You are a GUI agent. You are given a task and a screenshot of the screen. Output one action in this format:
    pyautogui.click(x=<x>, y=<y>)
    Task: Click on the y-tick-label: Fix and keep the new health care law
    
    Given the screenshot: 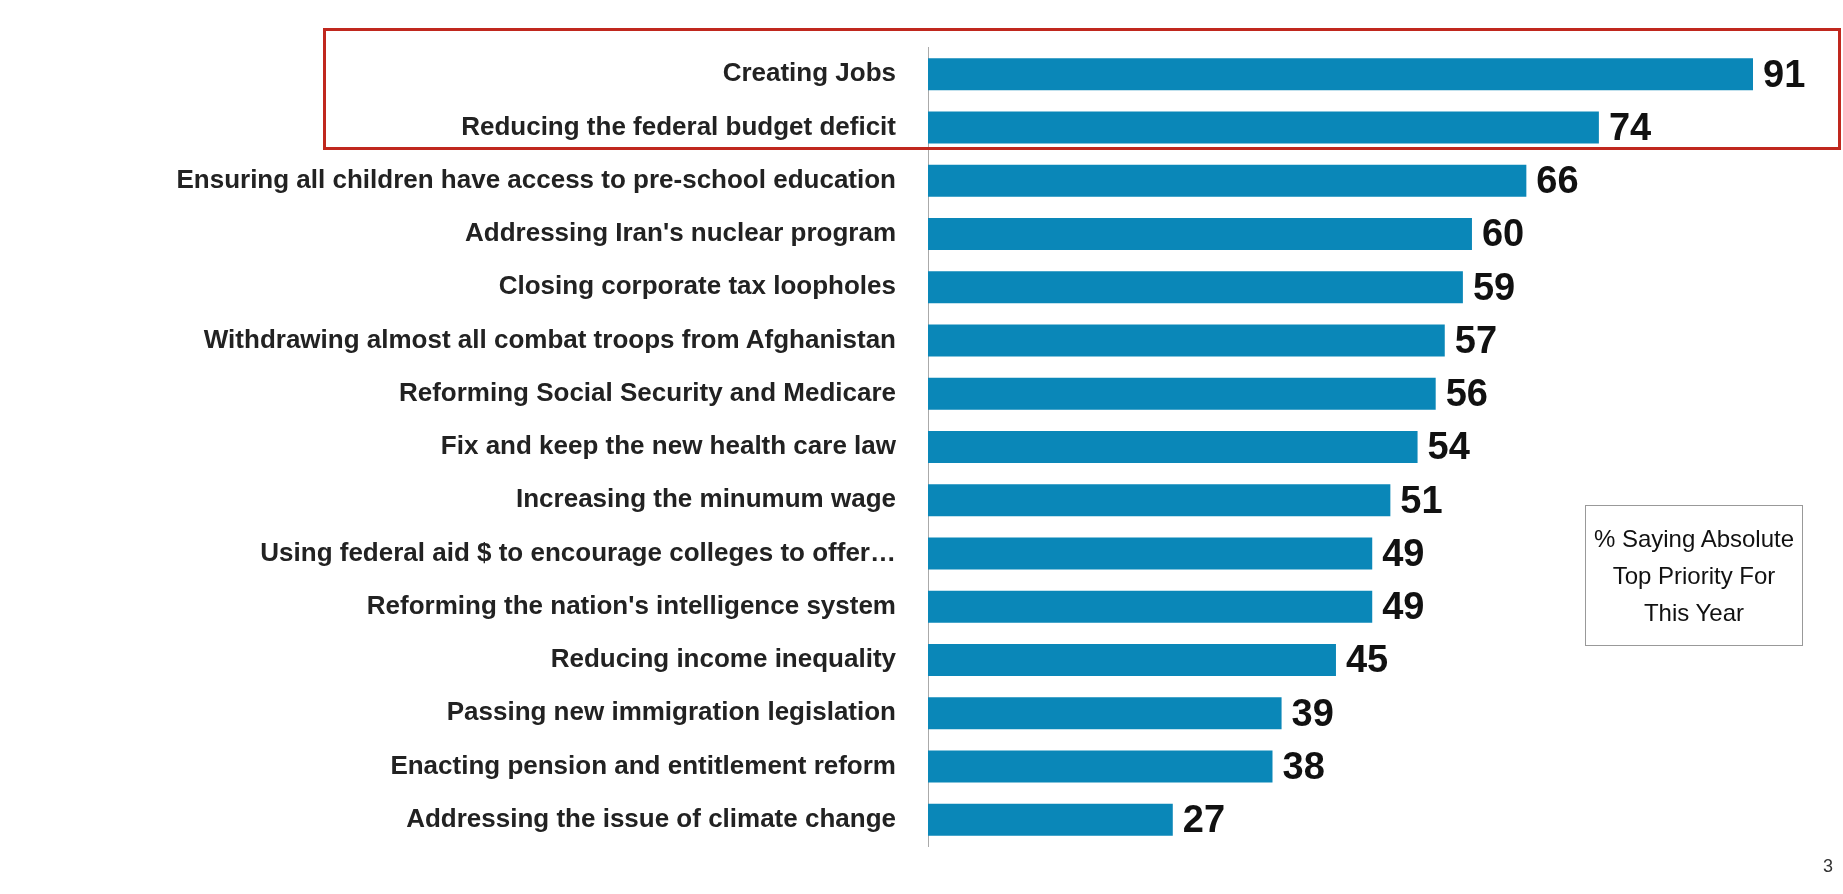 What is the action you would take?
    pyautogui.click(x=668, y=445)
    